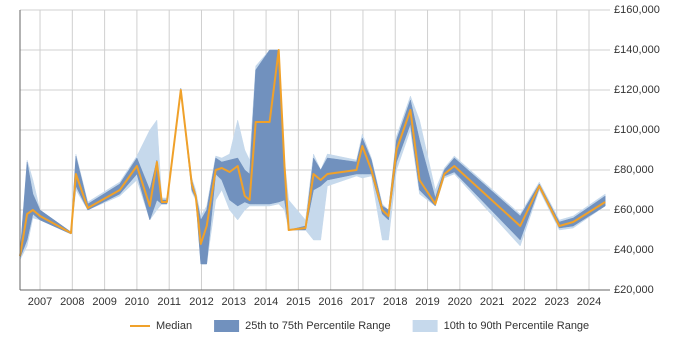 The image size is (700, 350). What do you see at coordinates (395, 302) in the screenshot?
I see `x-tick-label: 2018` at bounding box center [395, 302].